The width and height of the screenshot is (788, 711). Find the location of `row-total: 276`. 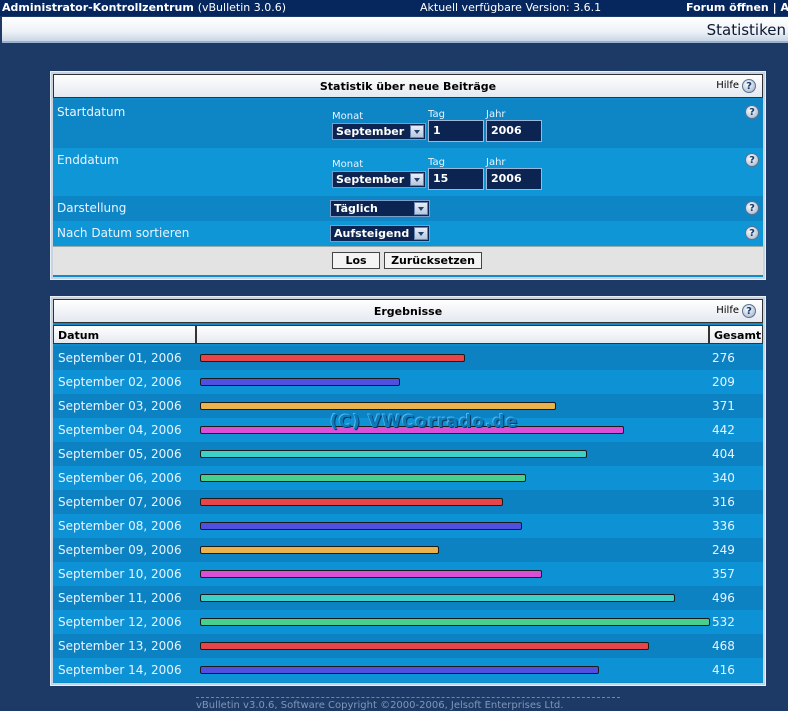

row-total: 276 is located at coordinates (723, 358).